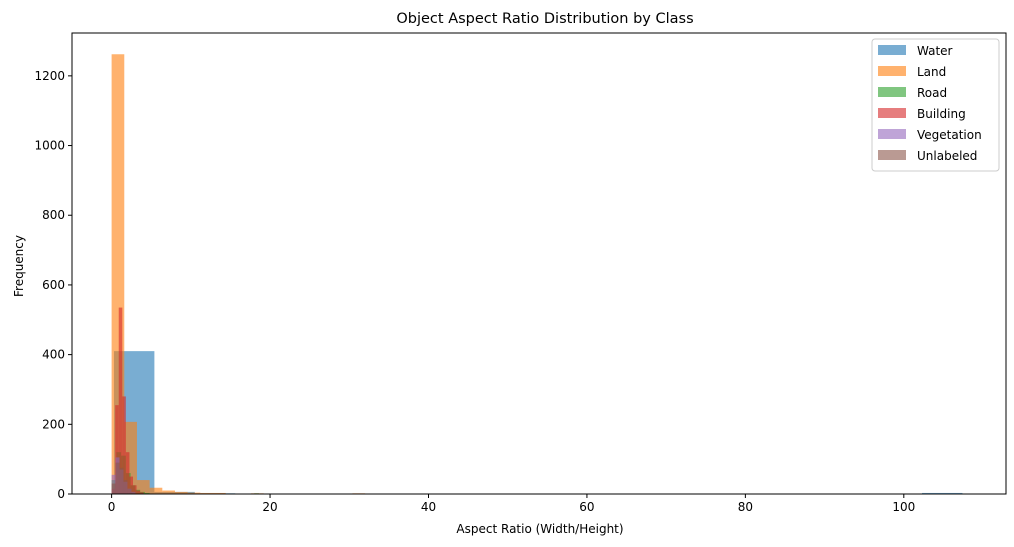  Describe the element at coordinates (949, 135) in the screenshot. I see `legend-label-vegetation: Vegetation` at that location.